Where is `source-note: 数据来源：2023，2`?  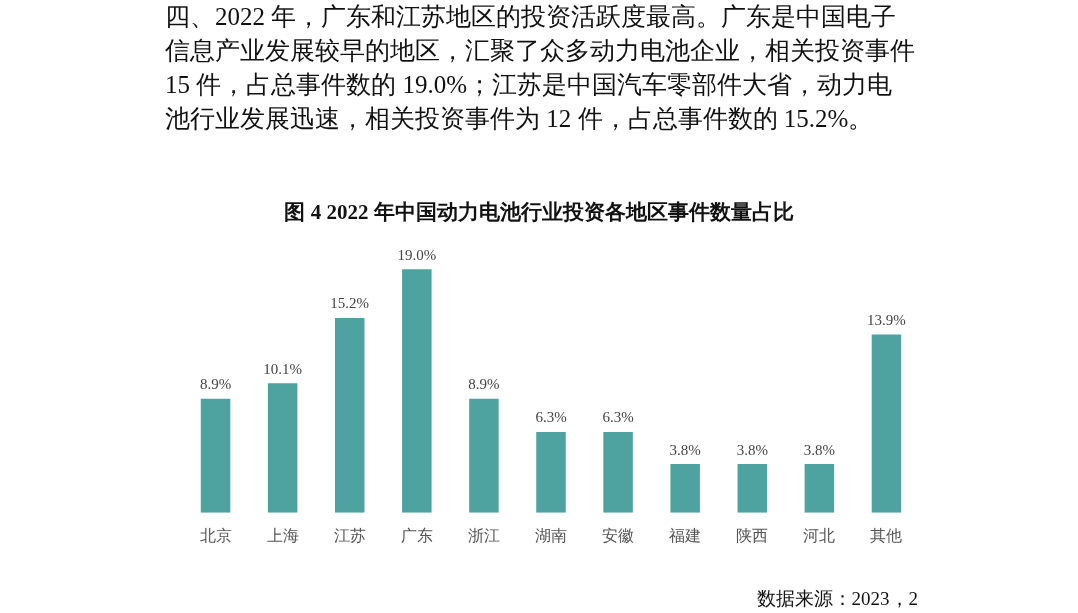 source-note: 数据来源：2023，2 is located at coordinates (837, 599).